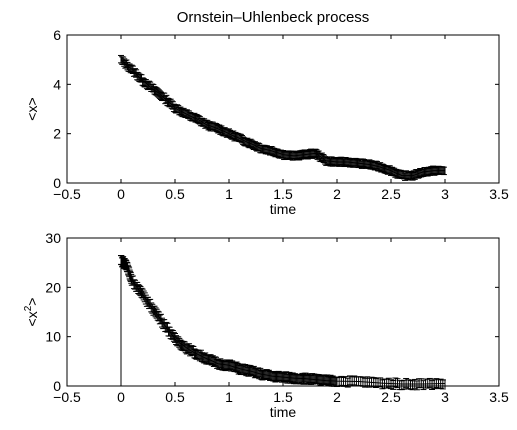 This screenshot has width=517, height=430. What do you see at coordinates (53, 238) in the screenshot?
I see `y-tick-label: 30` at bounding box center [53, 238].